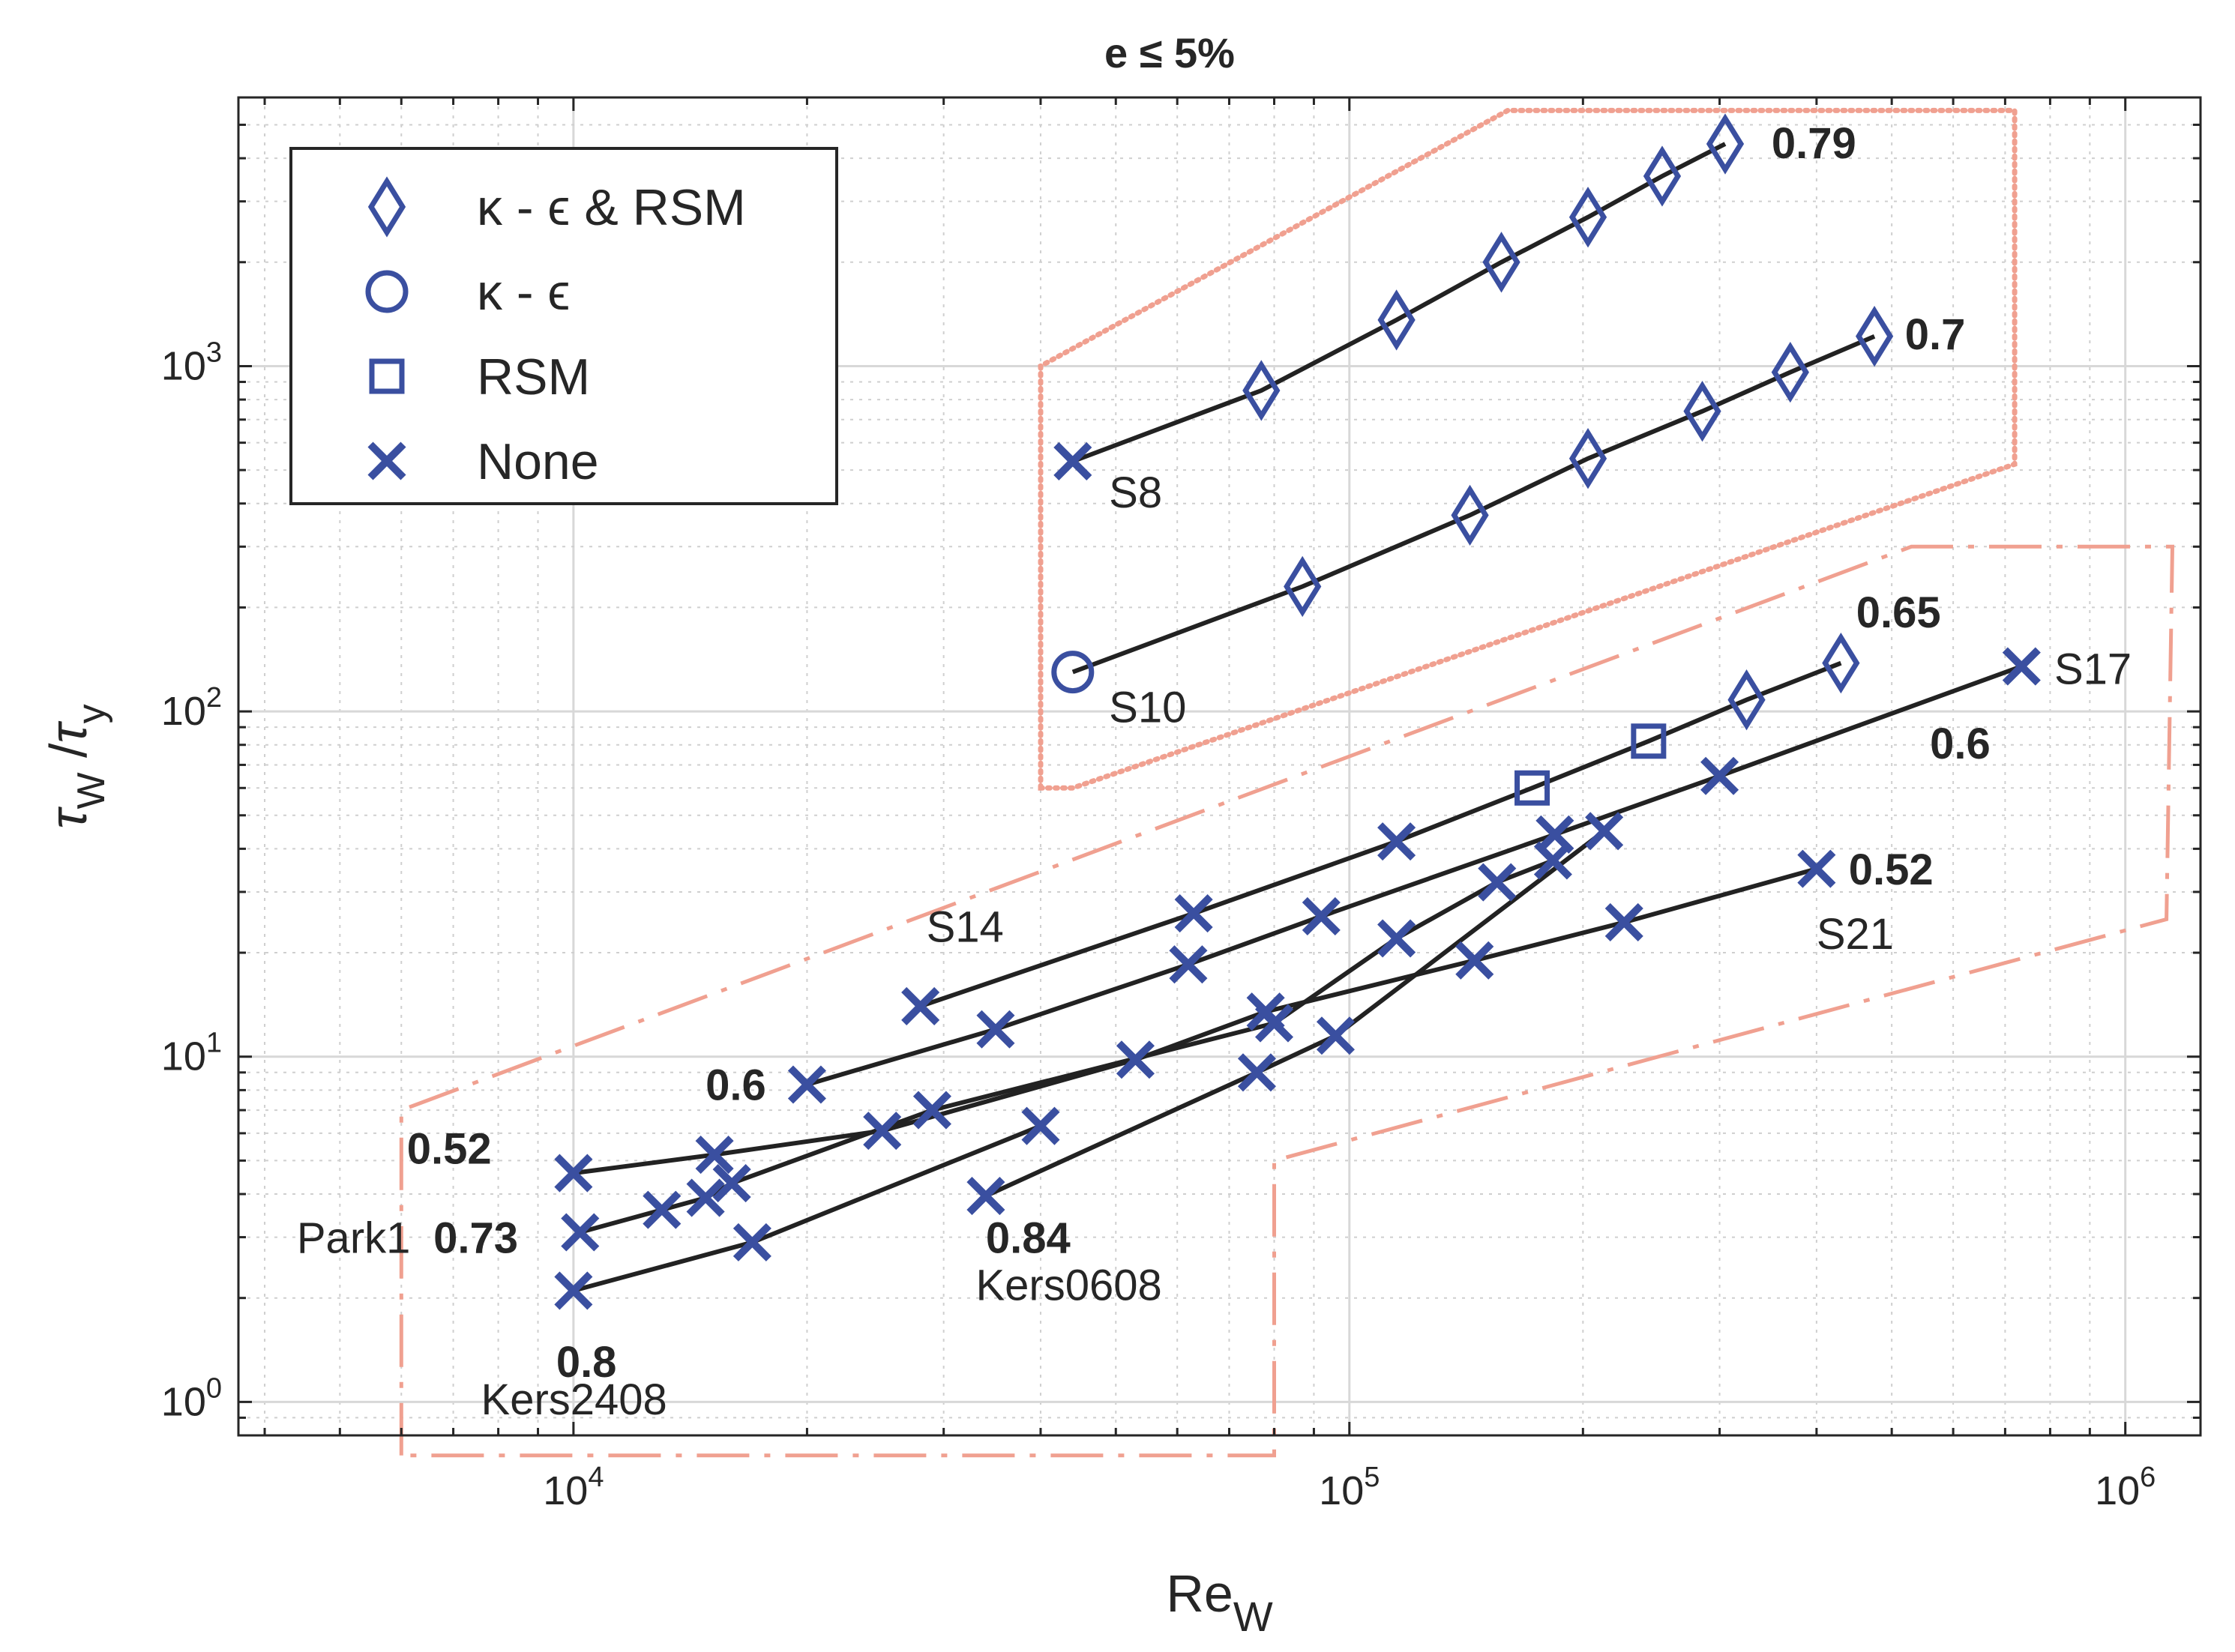 The height and width of the screenshot is (1652, 2235). I want to click on series-line-s8, so click(1399, 303).